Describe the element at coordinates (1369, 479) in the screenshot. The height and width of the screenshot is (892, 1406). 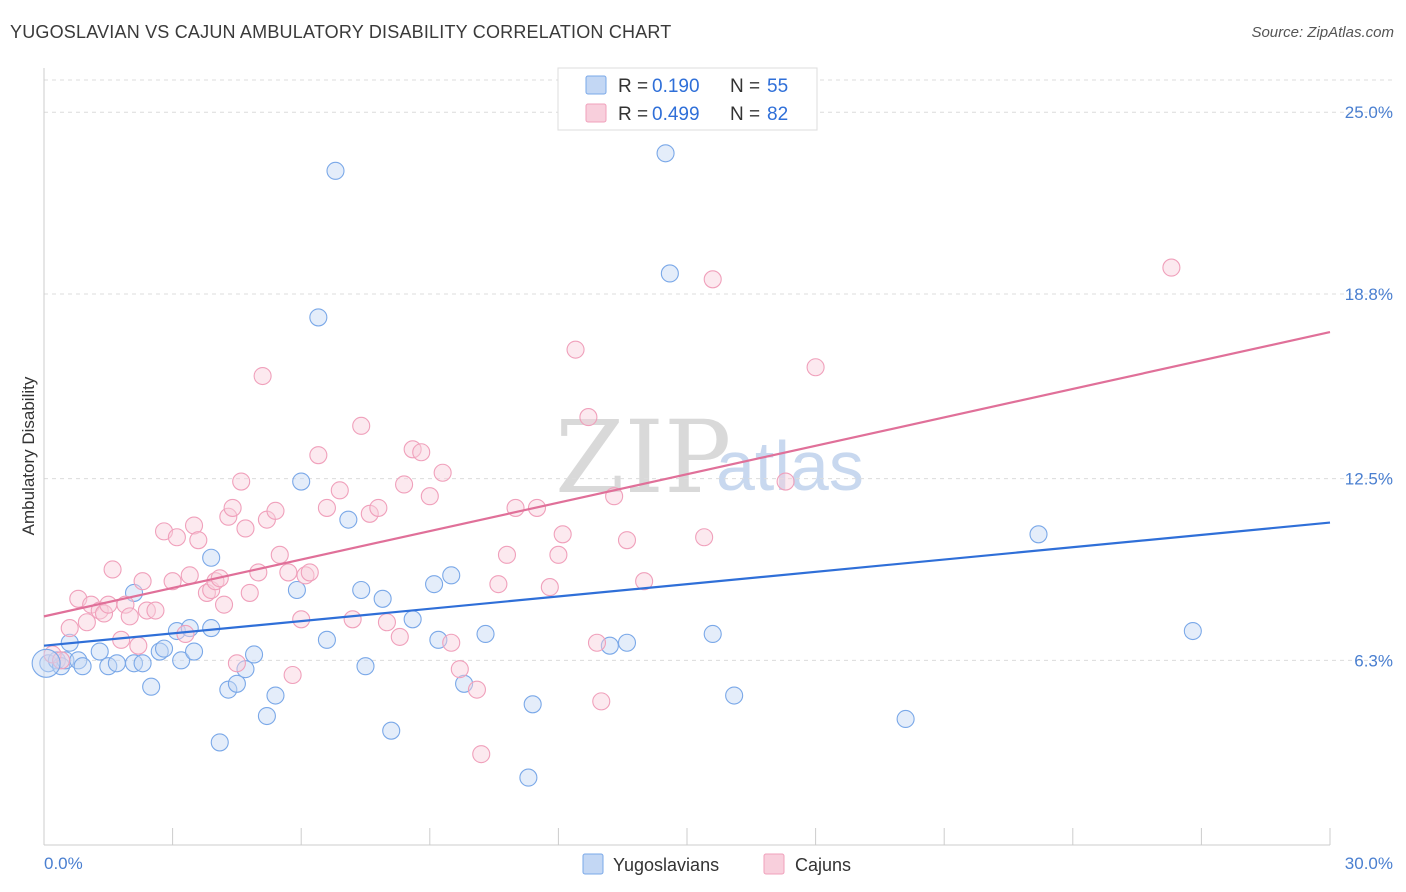
I see `y-tick-label: 12.5%` at that location.